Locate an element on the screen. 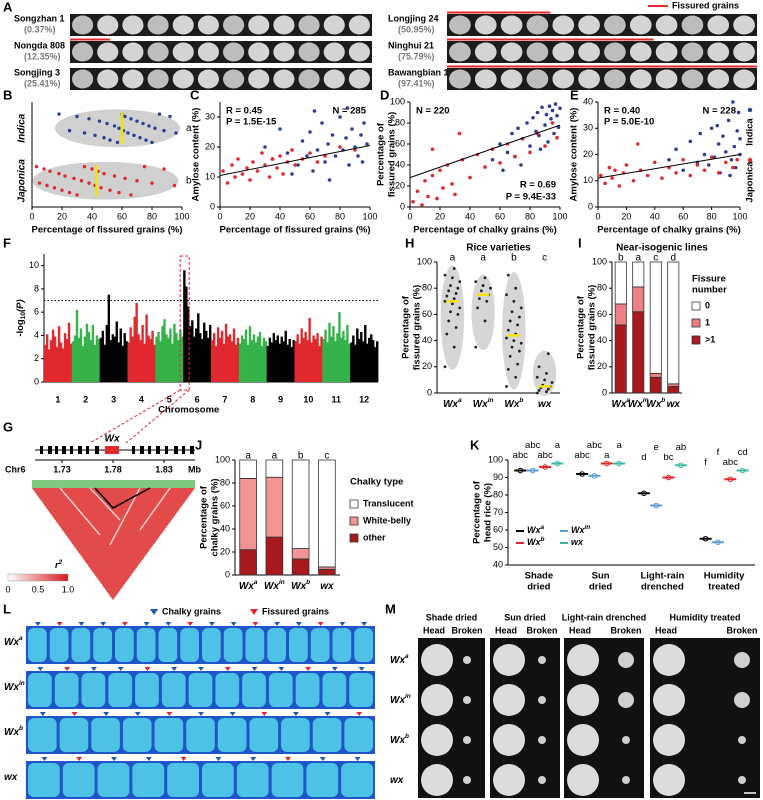  significance-letter: abc is located at coordinates (582, 455).